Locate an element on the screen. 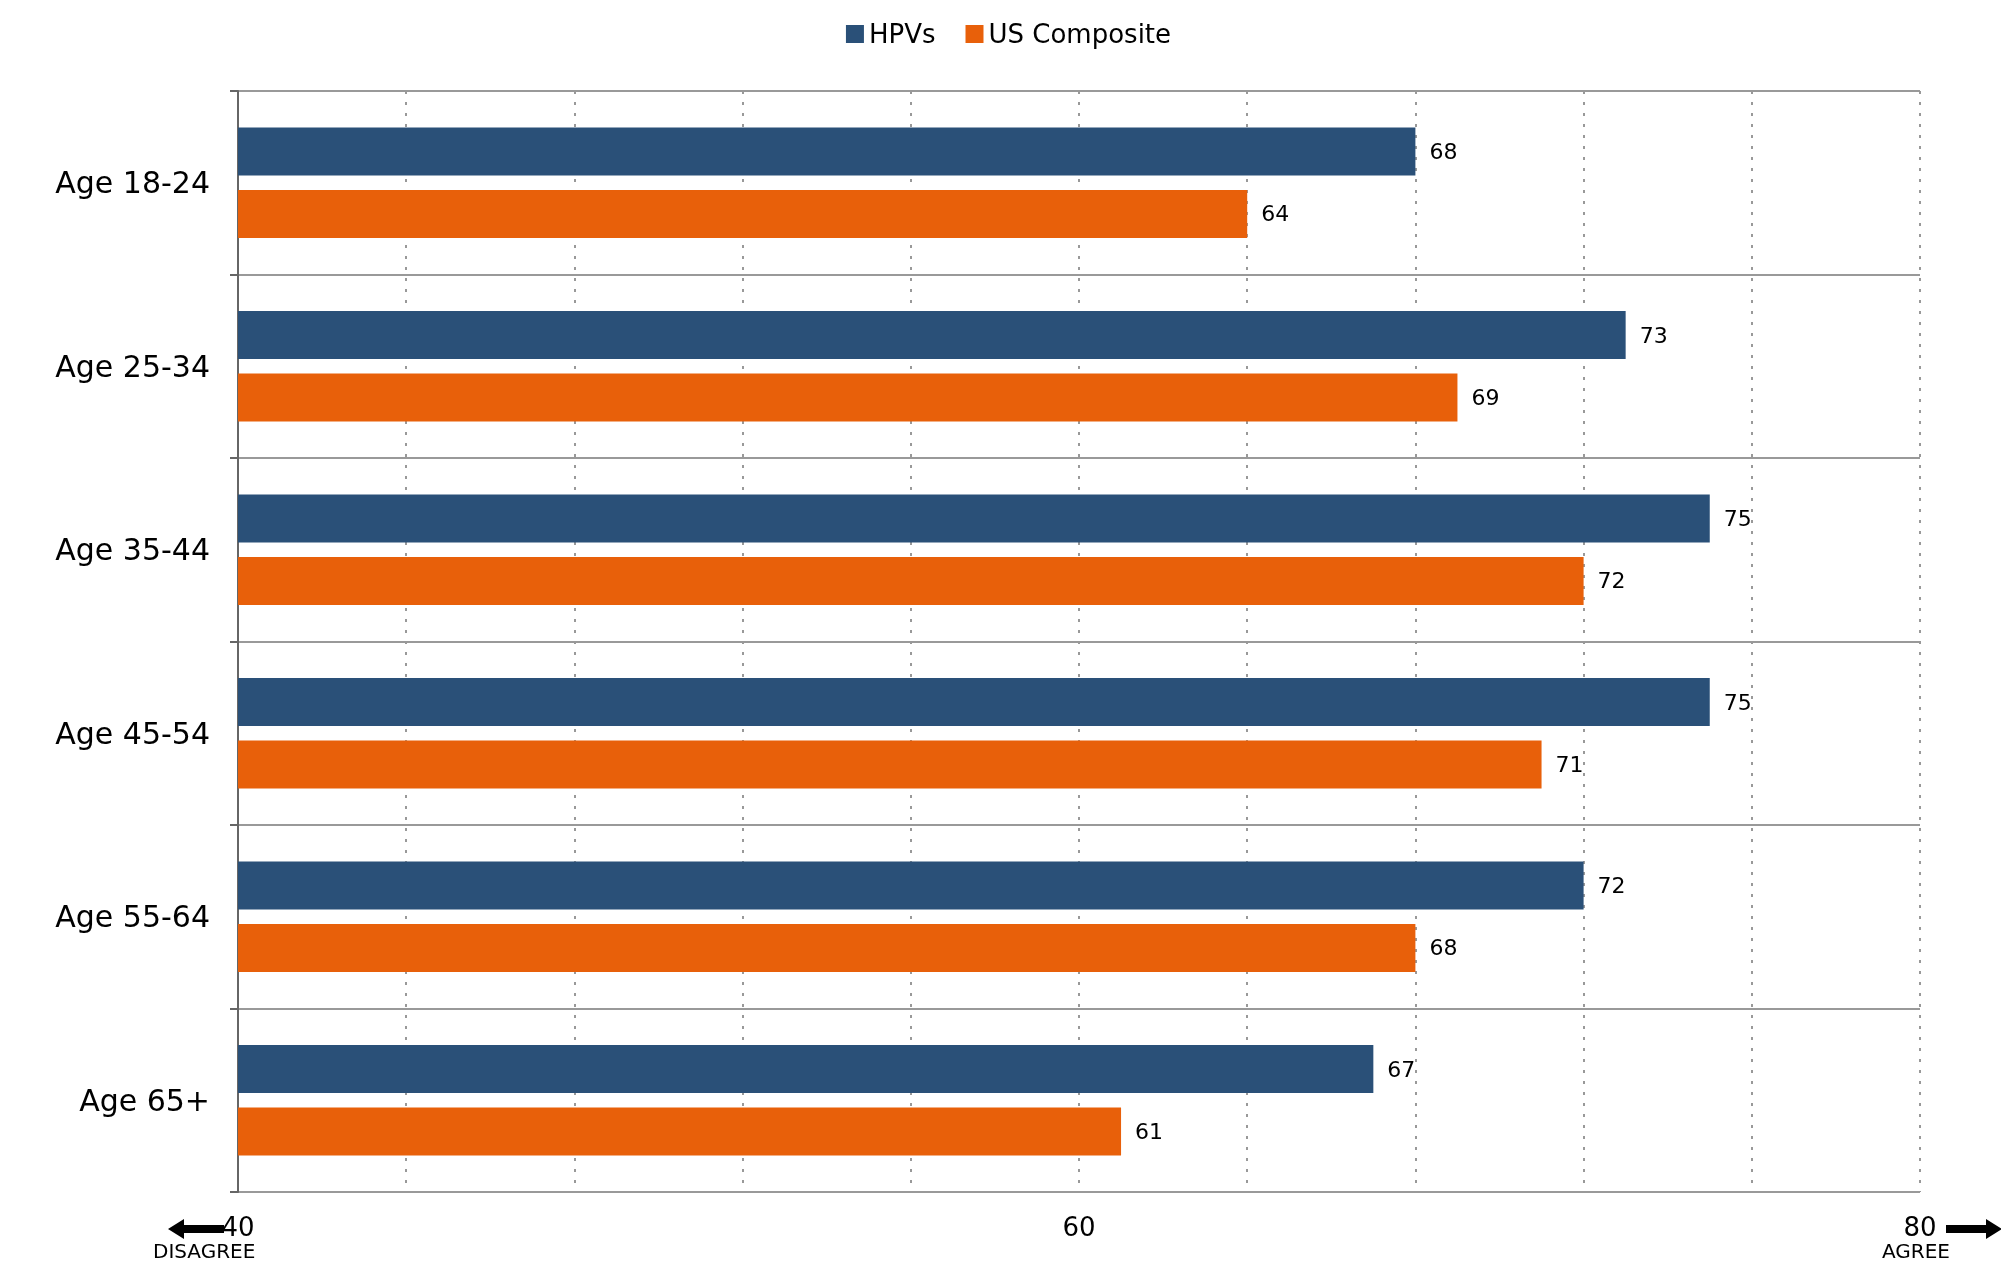  y-tick-label: Age 45-54 is located at coordinates (132, 733).